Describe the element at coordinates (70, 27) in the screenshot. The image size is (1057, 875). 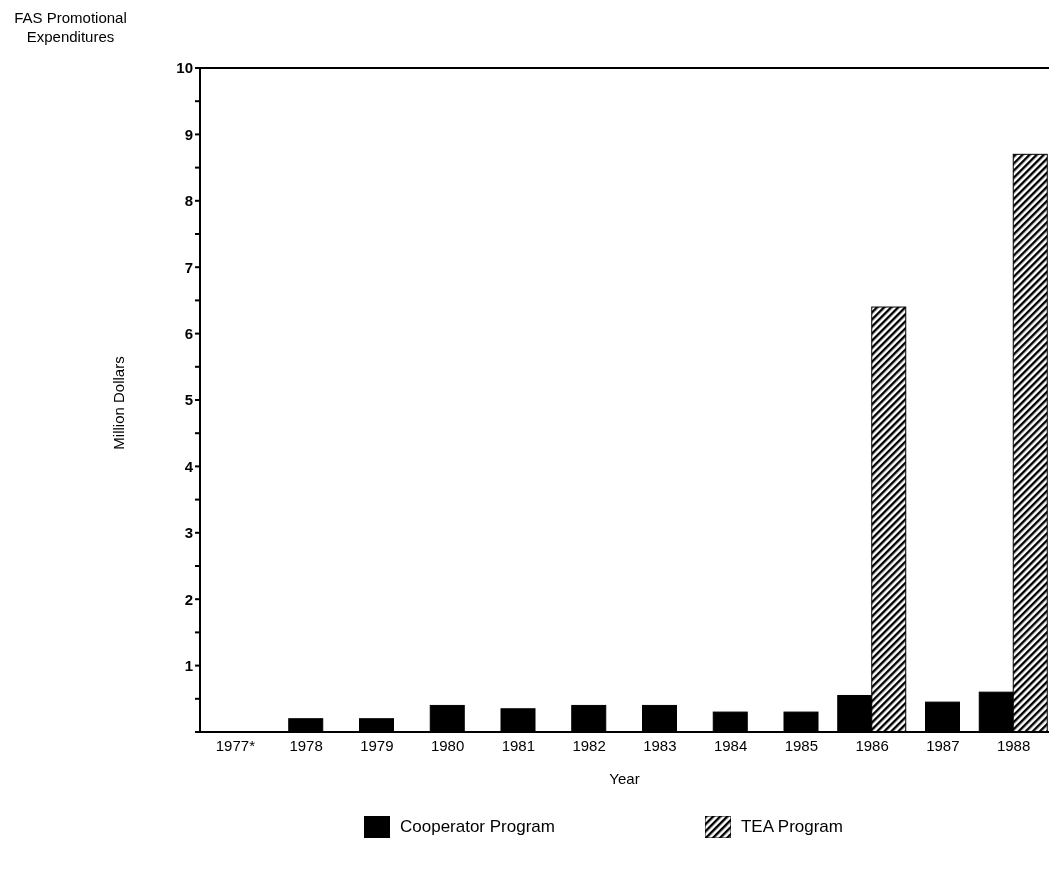
I see `text: FAS Promotional Expenditures` at that location.